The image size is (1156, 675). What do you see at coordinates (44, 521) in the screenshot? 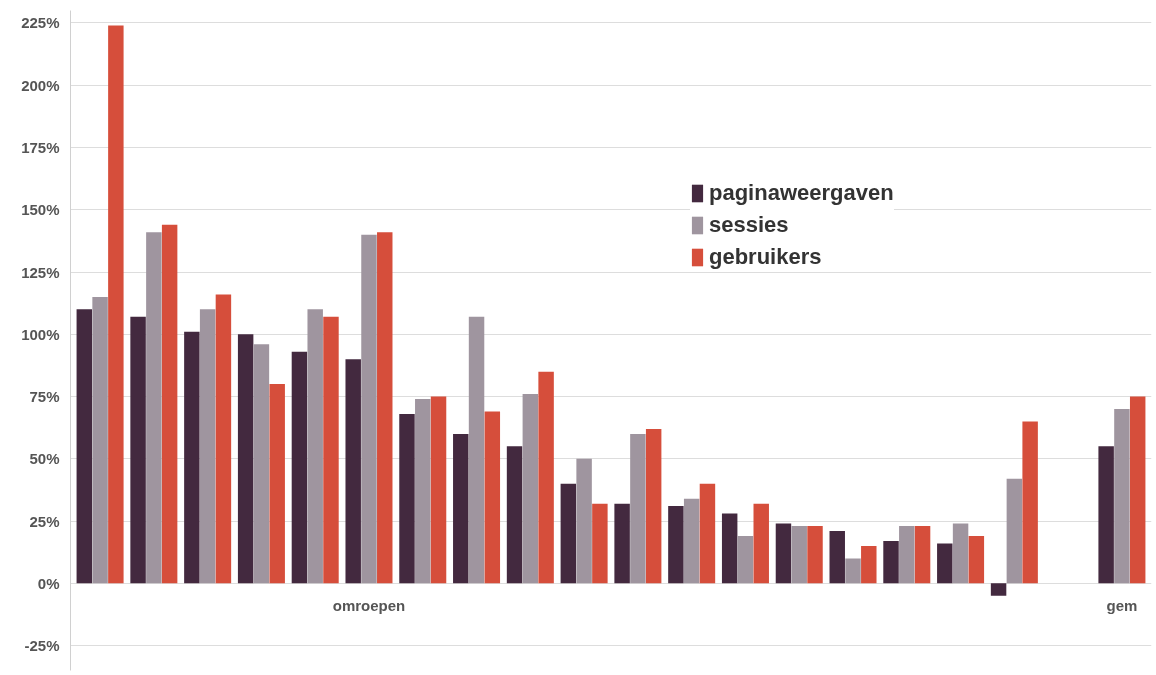
I see `y-tick-label: 25%` at bounding box center [44, 521].